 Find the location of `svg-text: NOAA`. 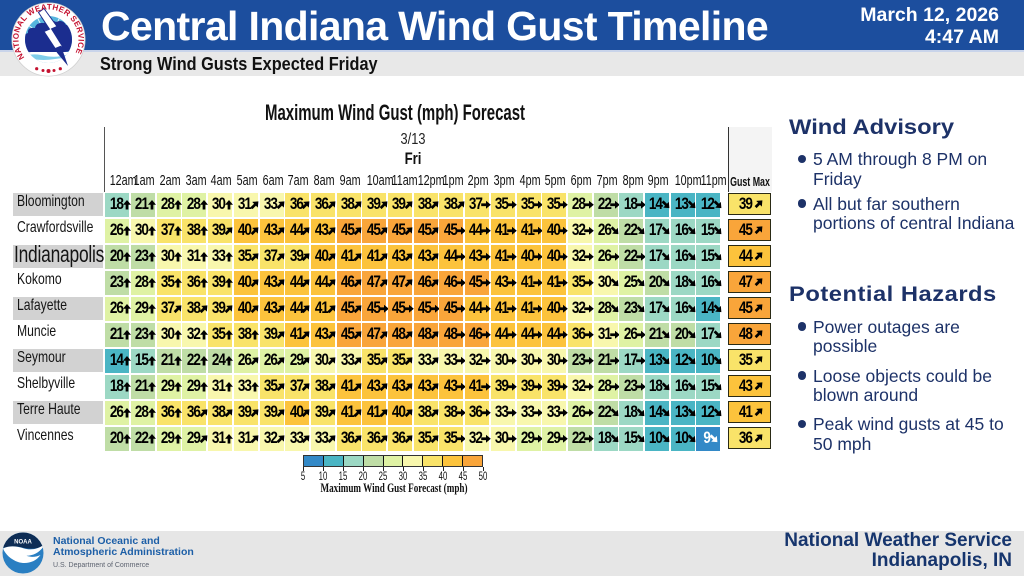

svg-text: NOAA is located at coordinates (23, 543).